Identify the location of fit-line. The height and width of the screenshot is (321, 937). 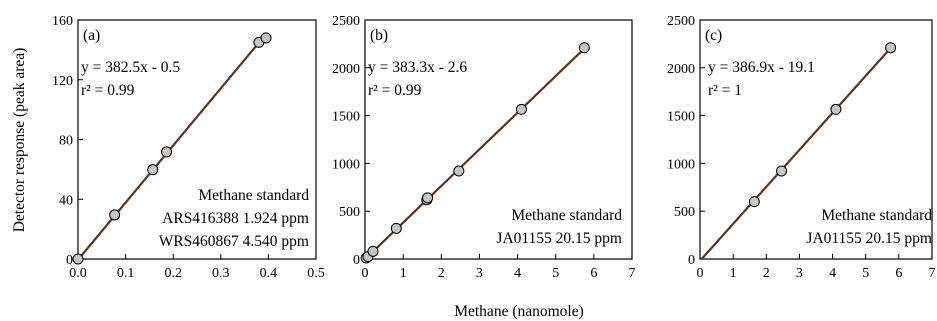
(796, 153).